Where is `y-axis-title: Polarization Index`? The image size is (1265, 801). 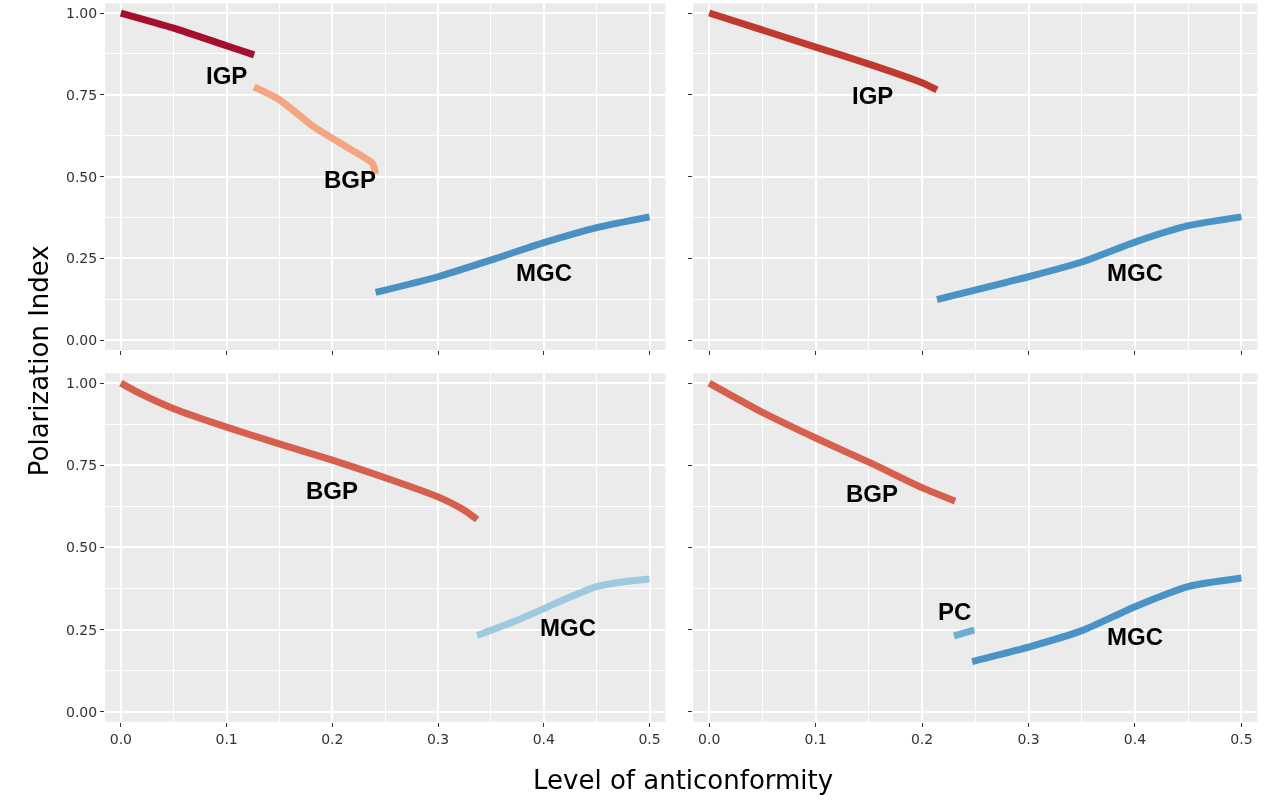
y-axis-title: Polarization Index is located at coordinates (39, 361).